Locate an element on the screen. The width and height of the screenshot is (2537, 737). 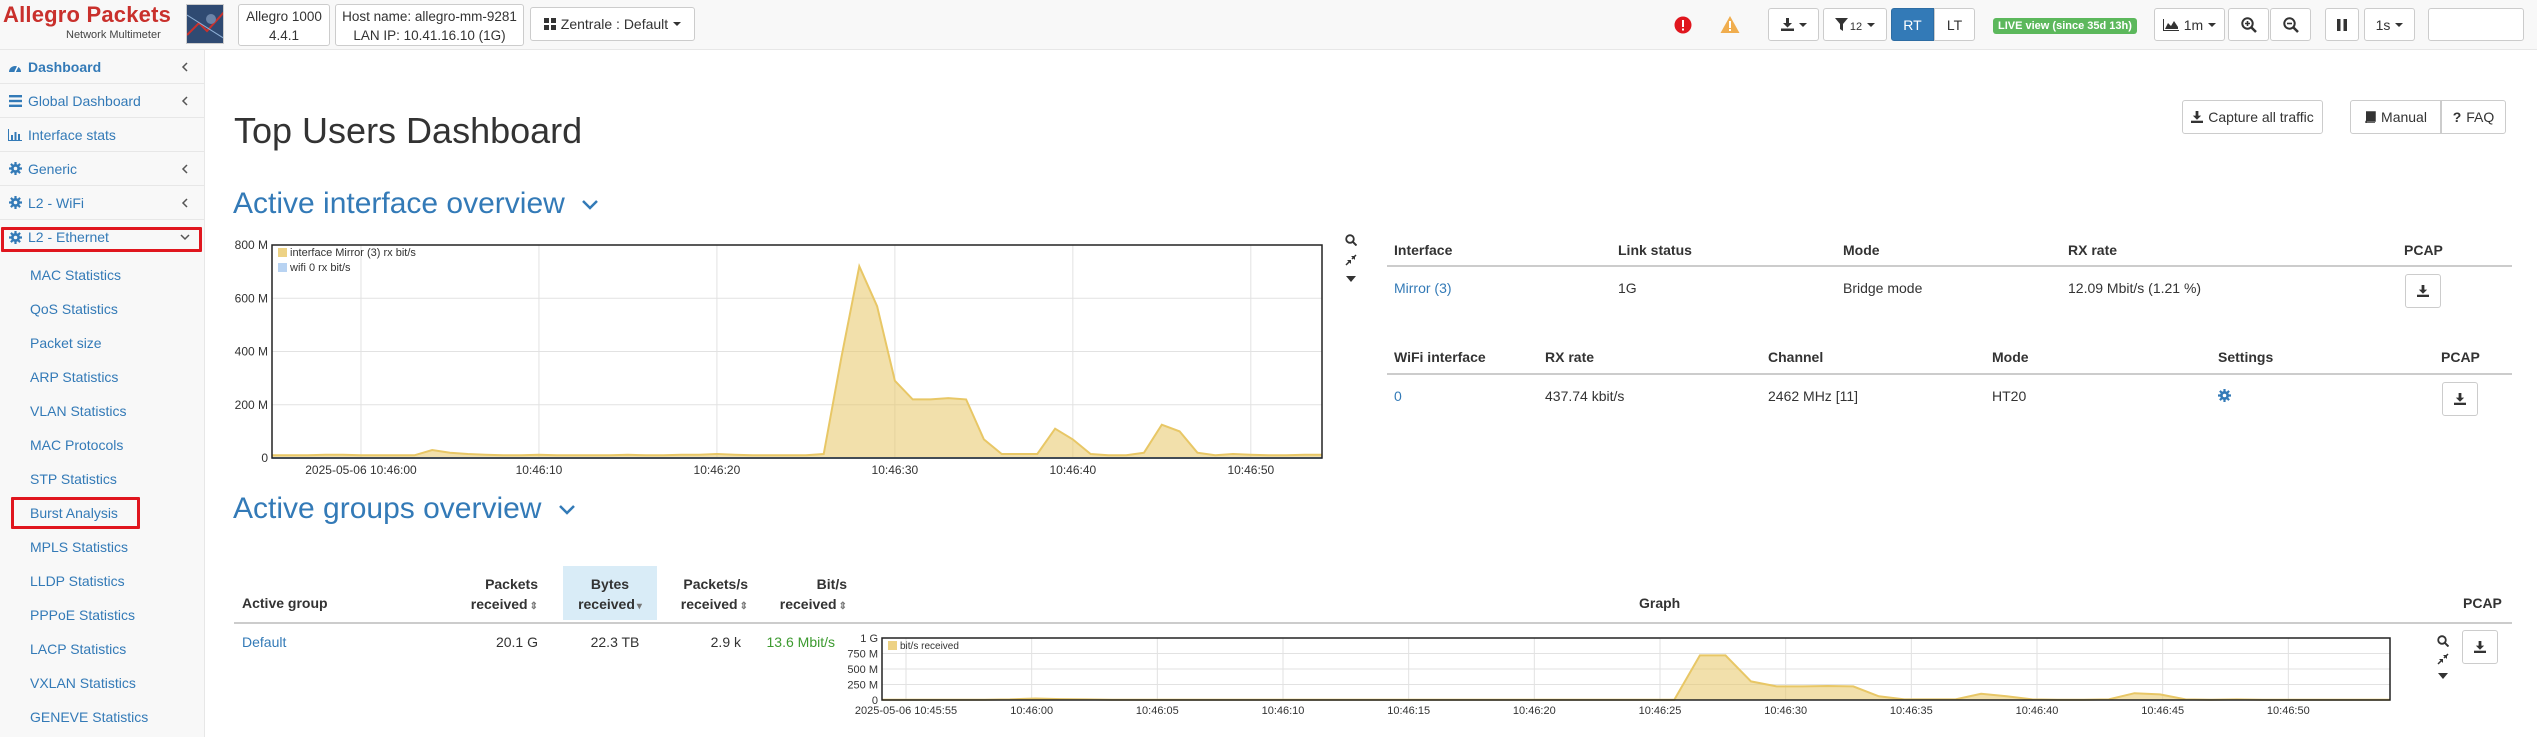
sidebar-subitem-arp-statistics: ARP Statistics is located at coordinates (74, 377).